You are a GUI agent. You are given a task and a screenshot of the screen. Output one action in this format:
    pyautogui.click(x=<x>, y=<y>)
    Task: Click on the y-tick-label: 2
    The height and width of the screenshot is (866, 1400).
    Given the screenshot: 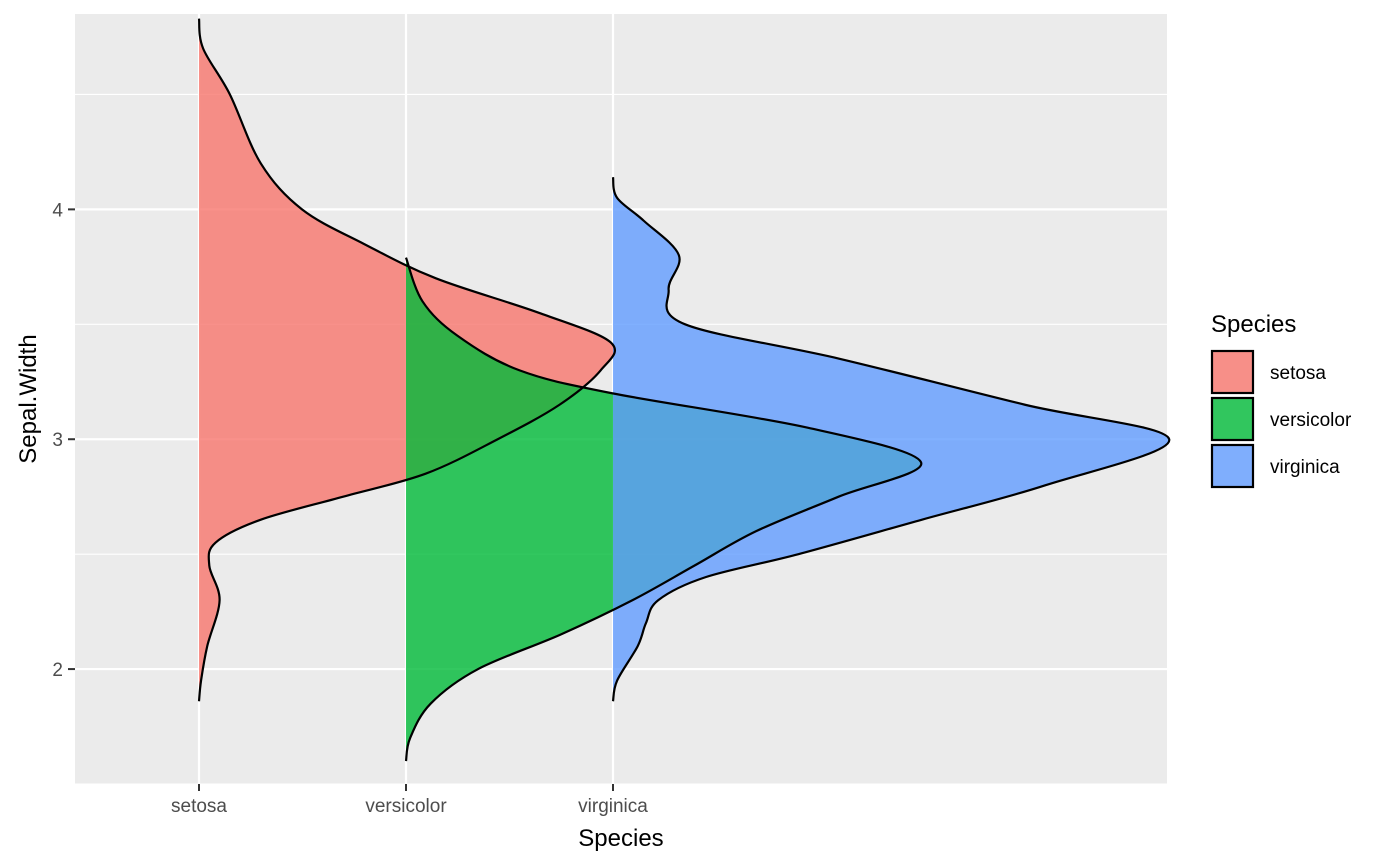 What is the action you would take?
    pyautogui.click(x=57, y=670)
    